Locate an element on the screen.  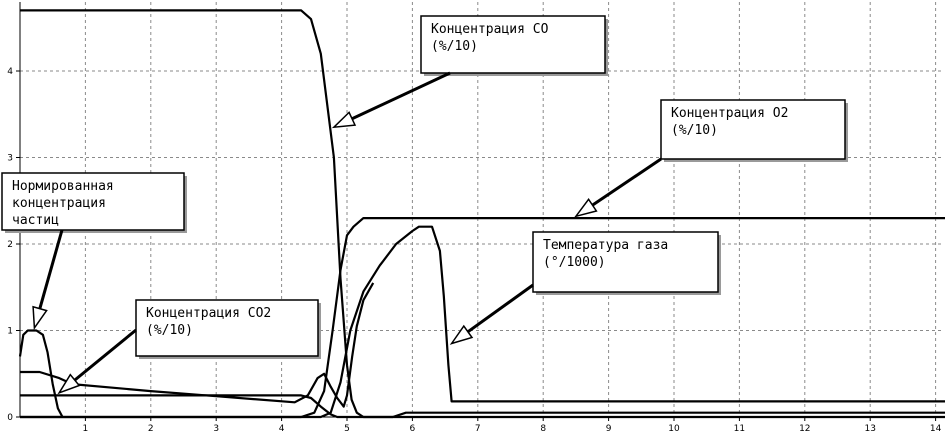
x-tick-label: 9 is located at coordinates (609, 429).